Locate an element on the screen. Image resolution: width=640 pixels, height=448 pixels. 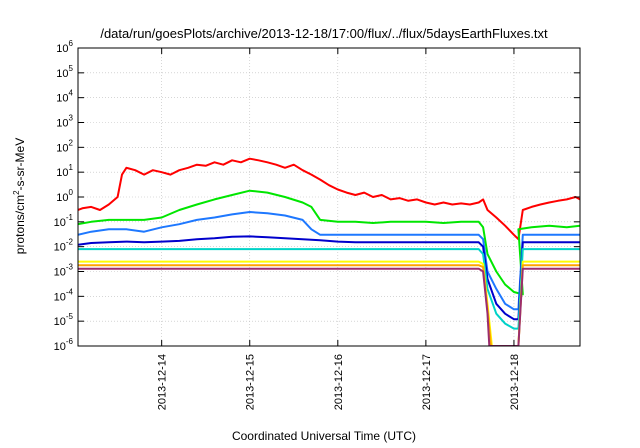
y-tick-exponent: -5 is located at coordinates (70, 316).